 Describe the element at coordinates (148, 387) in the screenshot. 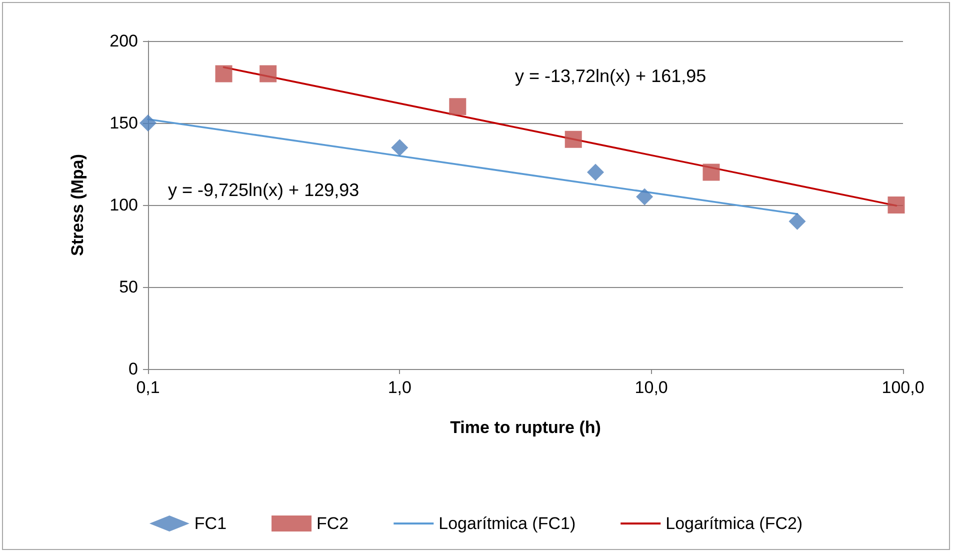

I see `x-tick-label: 0,1` at that location.